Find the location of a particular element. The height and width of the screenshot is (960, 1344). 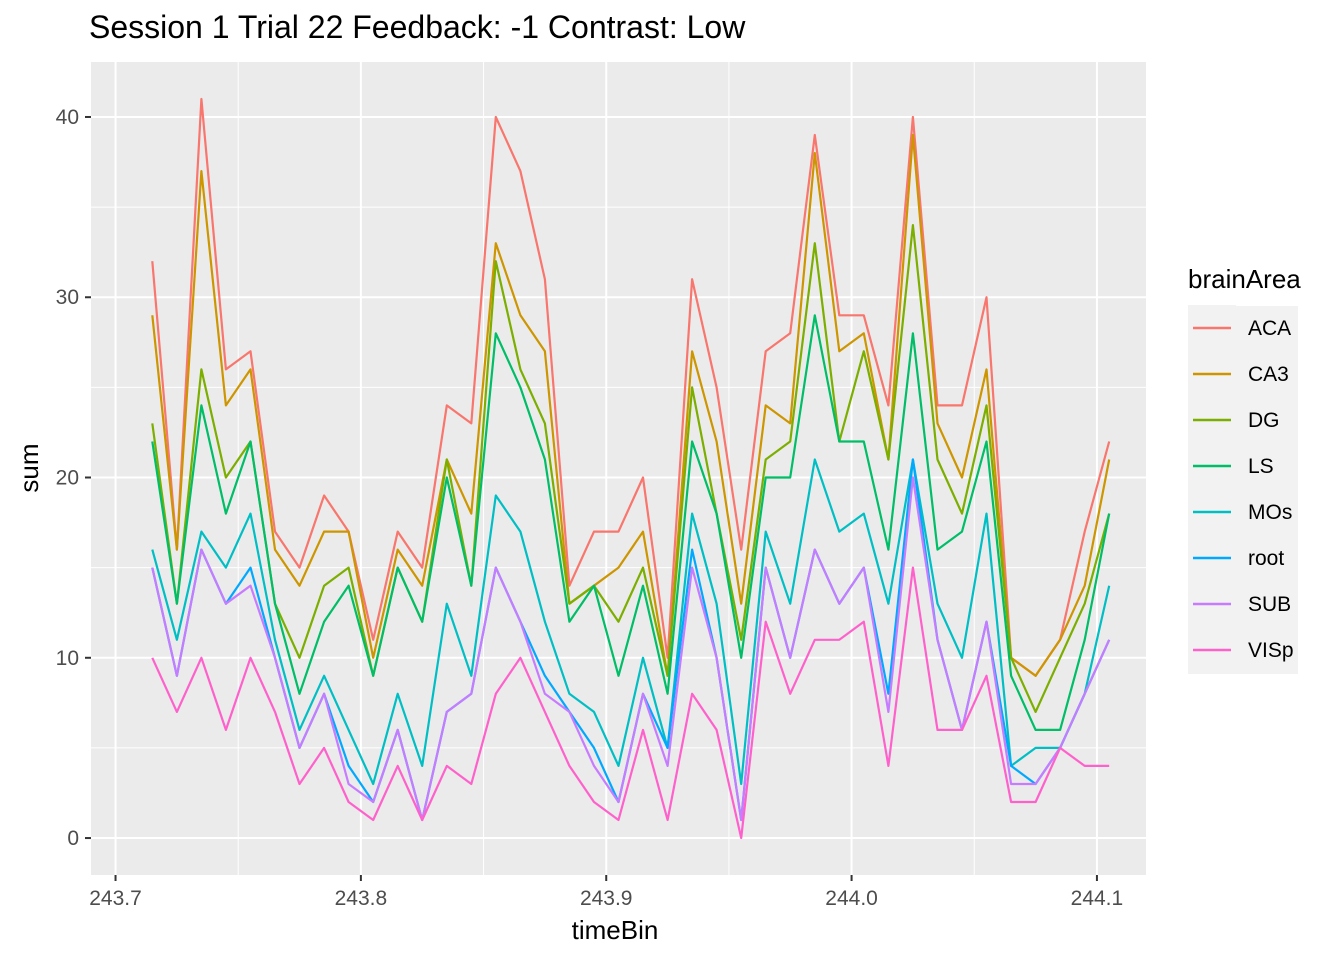

legend-title: brainArea is located at coordinates (1244, 279).